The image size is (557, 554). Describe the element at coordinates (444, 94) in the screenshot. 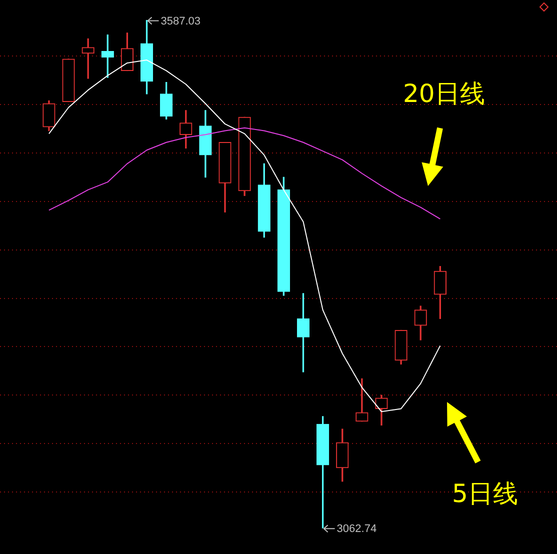

I see `annotation: 20日线` at that location.